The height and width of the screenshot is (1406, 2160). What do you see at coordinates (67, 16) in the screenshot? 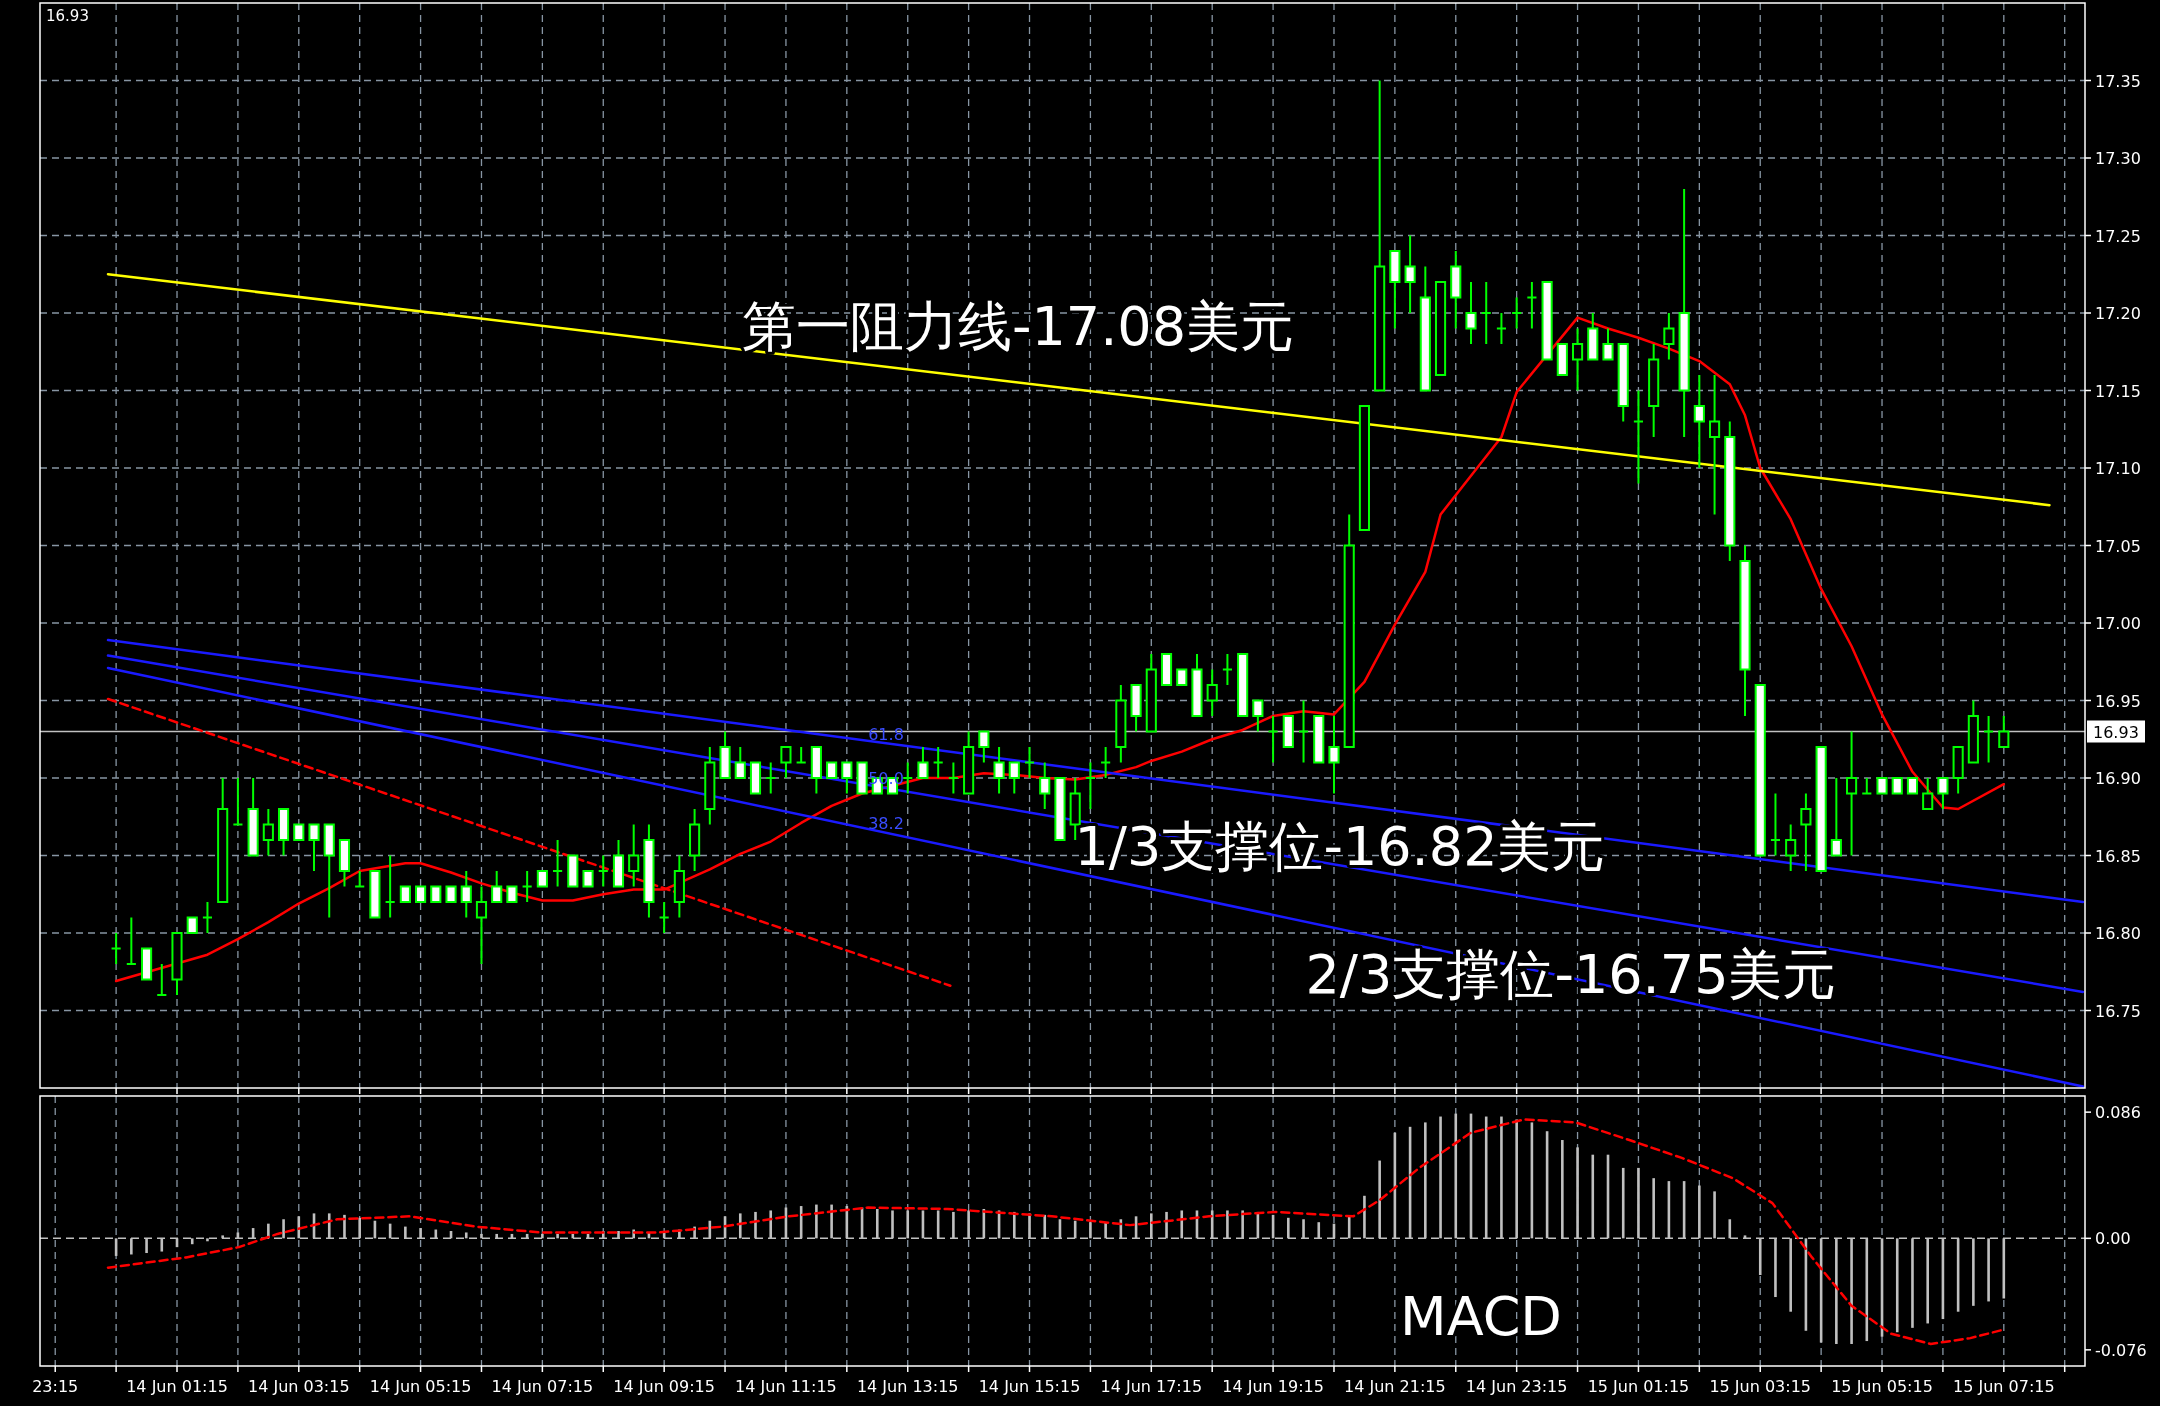
I see `annotation: 16.93` at bounding box center [67, 16].